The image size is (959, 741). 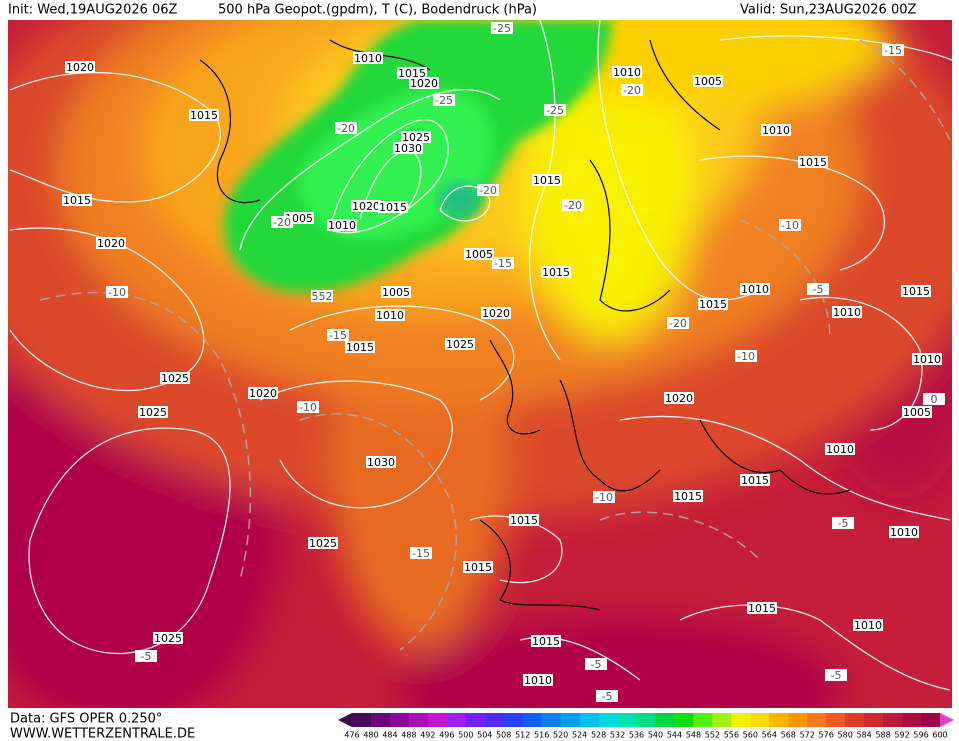 What do you see at coordinates (579, 735) in the screenshot?
I see `scale-label: 524` at bounding box center [579, 735].